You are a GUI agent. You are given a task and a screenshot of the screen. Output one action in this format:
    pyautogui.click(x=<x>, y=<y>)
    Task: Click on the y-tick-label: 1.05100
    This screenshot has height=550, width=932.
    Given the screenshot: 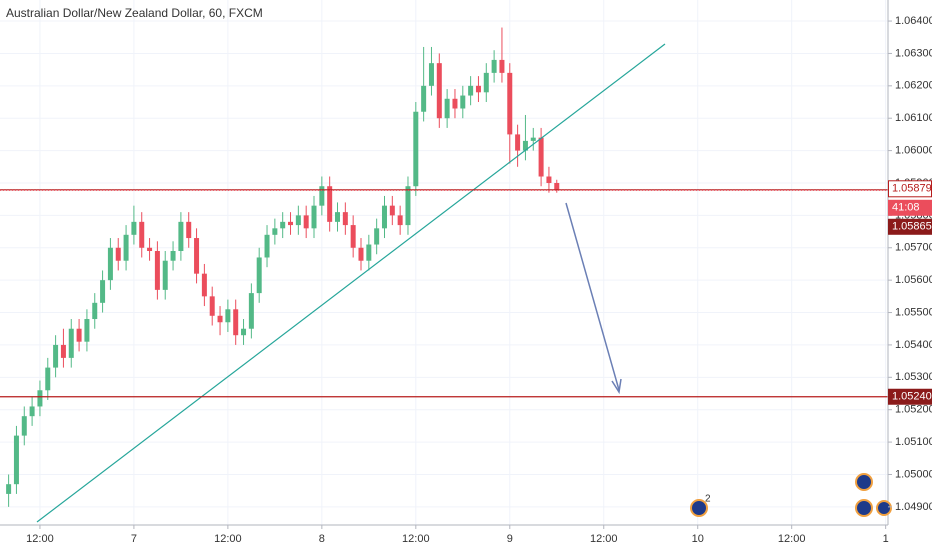 What is the action you would take?
    pyautogui.click(x=913, y=442)
    